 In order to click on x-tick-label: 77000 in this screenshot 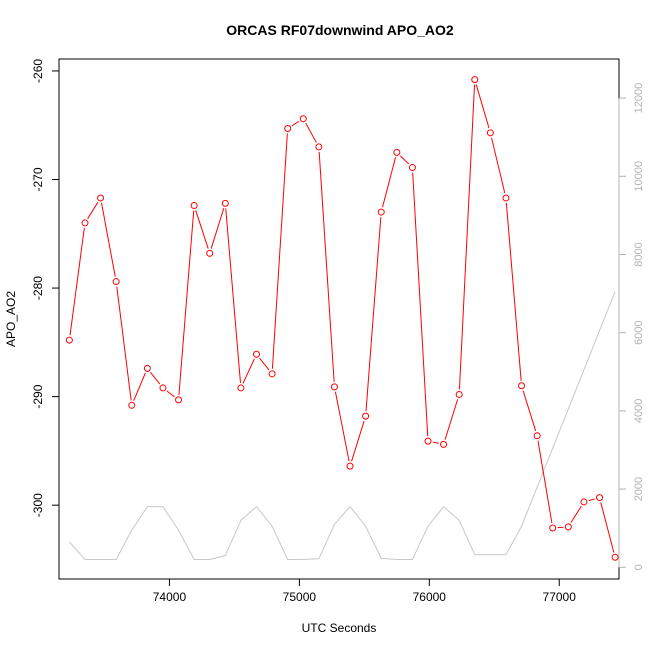, I will do `click(560, 597)`.